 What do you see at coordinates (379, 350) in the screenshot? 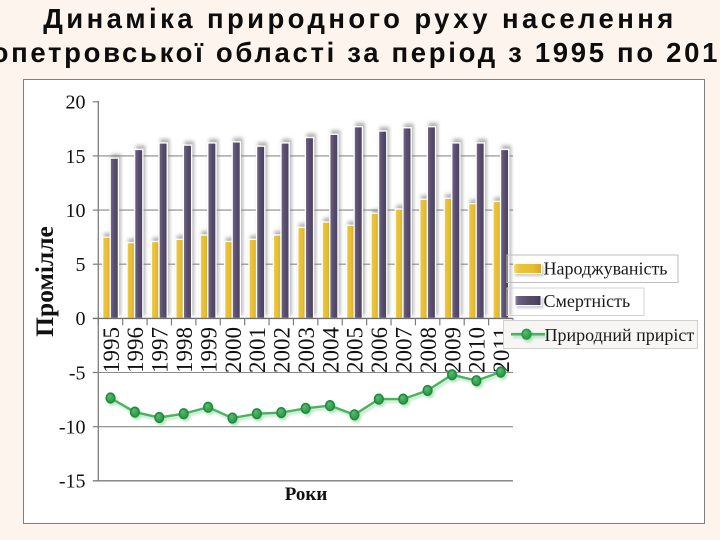
I see `svg-text: 2006` at bounding box center [379, 350].